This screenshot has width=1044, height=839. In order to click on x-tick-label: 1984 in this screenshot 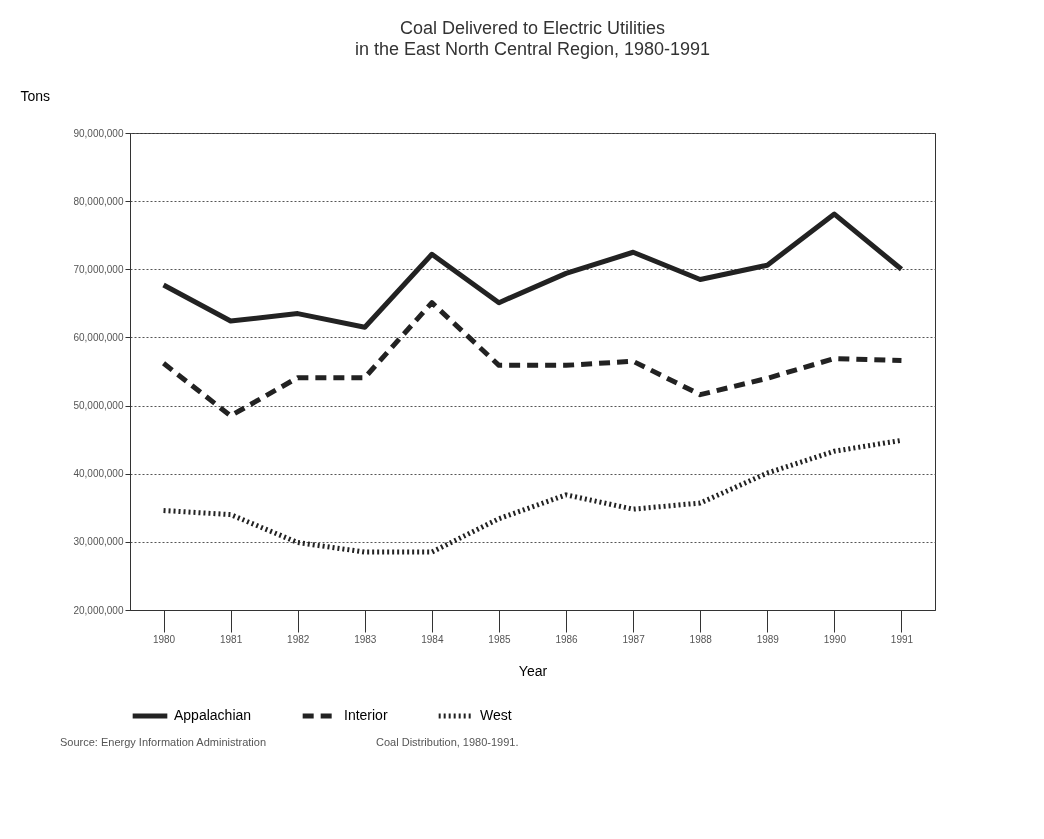, I will do `click(432, 639)`.